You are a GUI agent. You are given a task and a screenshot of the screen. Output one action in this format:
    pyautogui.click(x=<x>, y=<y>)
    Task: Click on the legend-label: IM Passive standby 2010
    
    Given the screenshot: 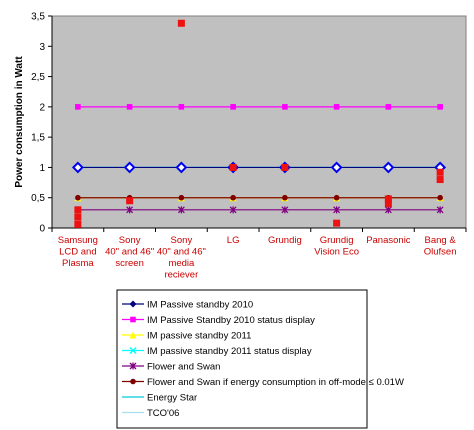 What is the action you would take?
    pyautogui.click(x=200, y=305)
    